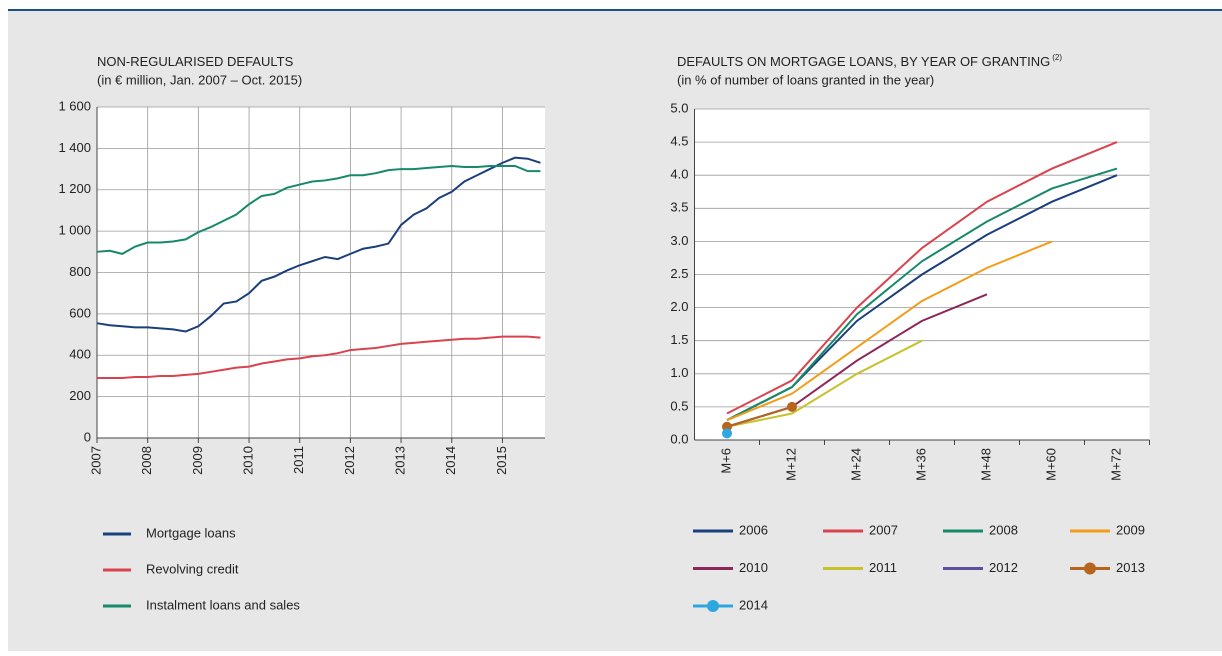 The width and height of the screenshot is (1222, 656). I want to click on y-tick-label: 5.0, so click(679, 107).